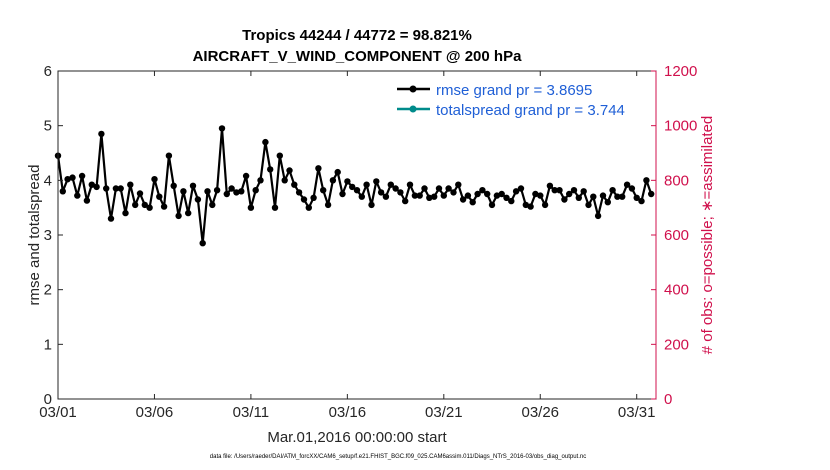  What do you see at coordinates (707, 235) in the screenshot?
I see `y-axis-label-right: # of obs: o=possible; ∗=assimilated` at bounding box center [707, 235].